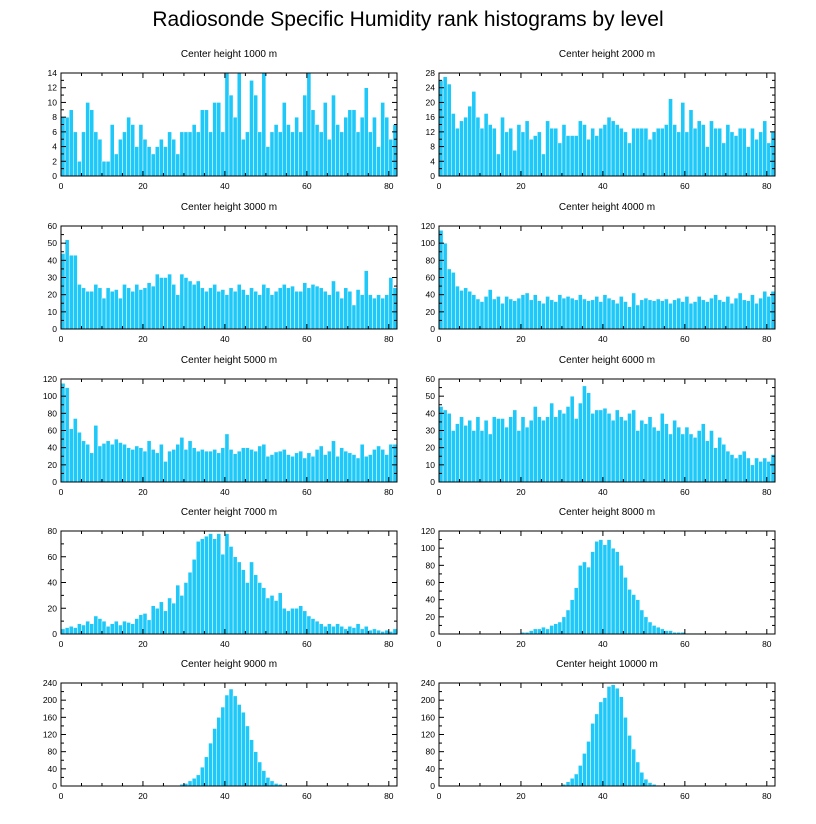  What do you see at coordinates (54, 132) in the screenshot?
I see `y-tick-label: 6` at bounding box center [54, 132].